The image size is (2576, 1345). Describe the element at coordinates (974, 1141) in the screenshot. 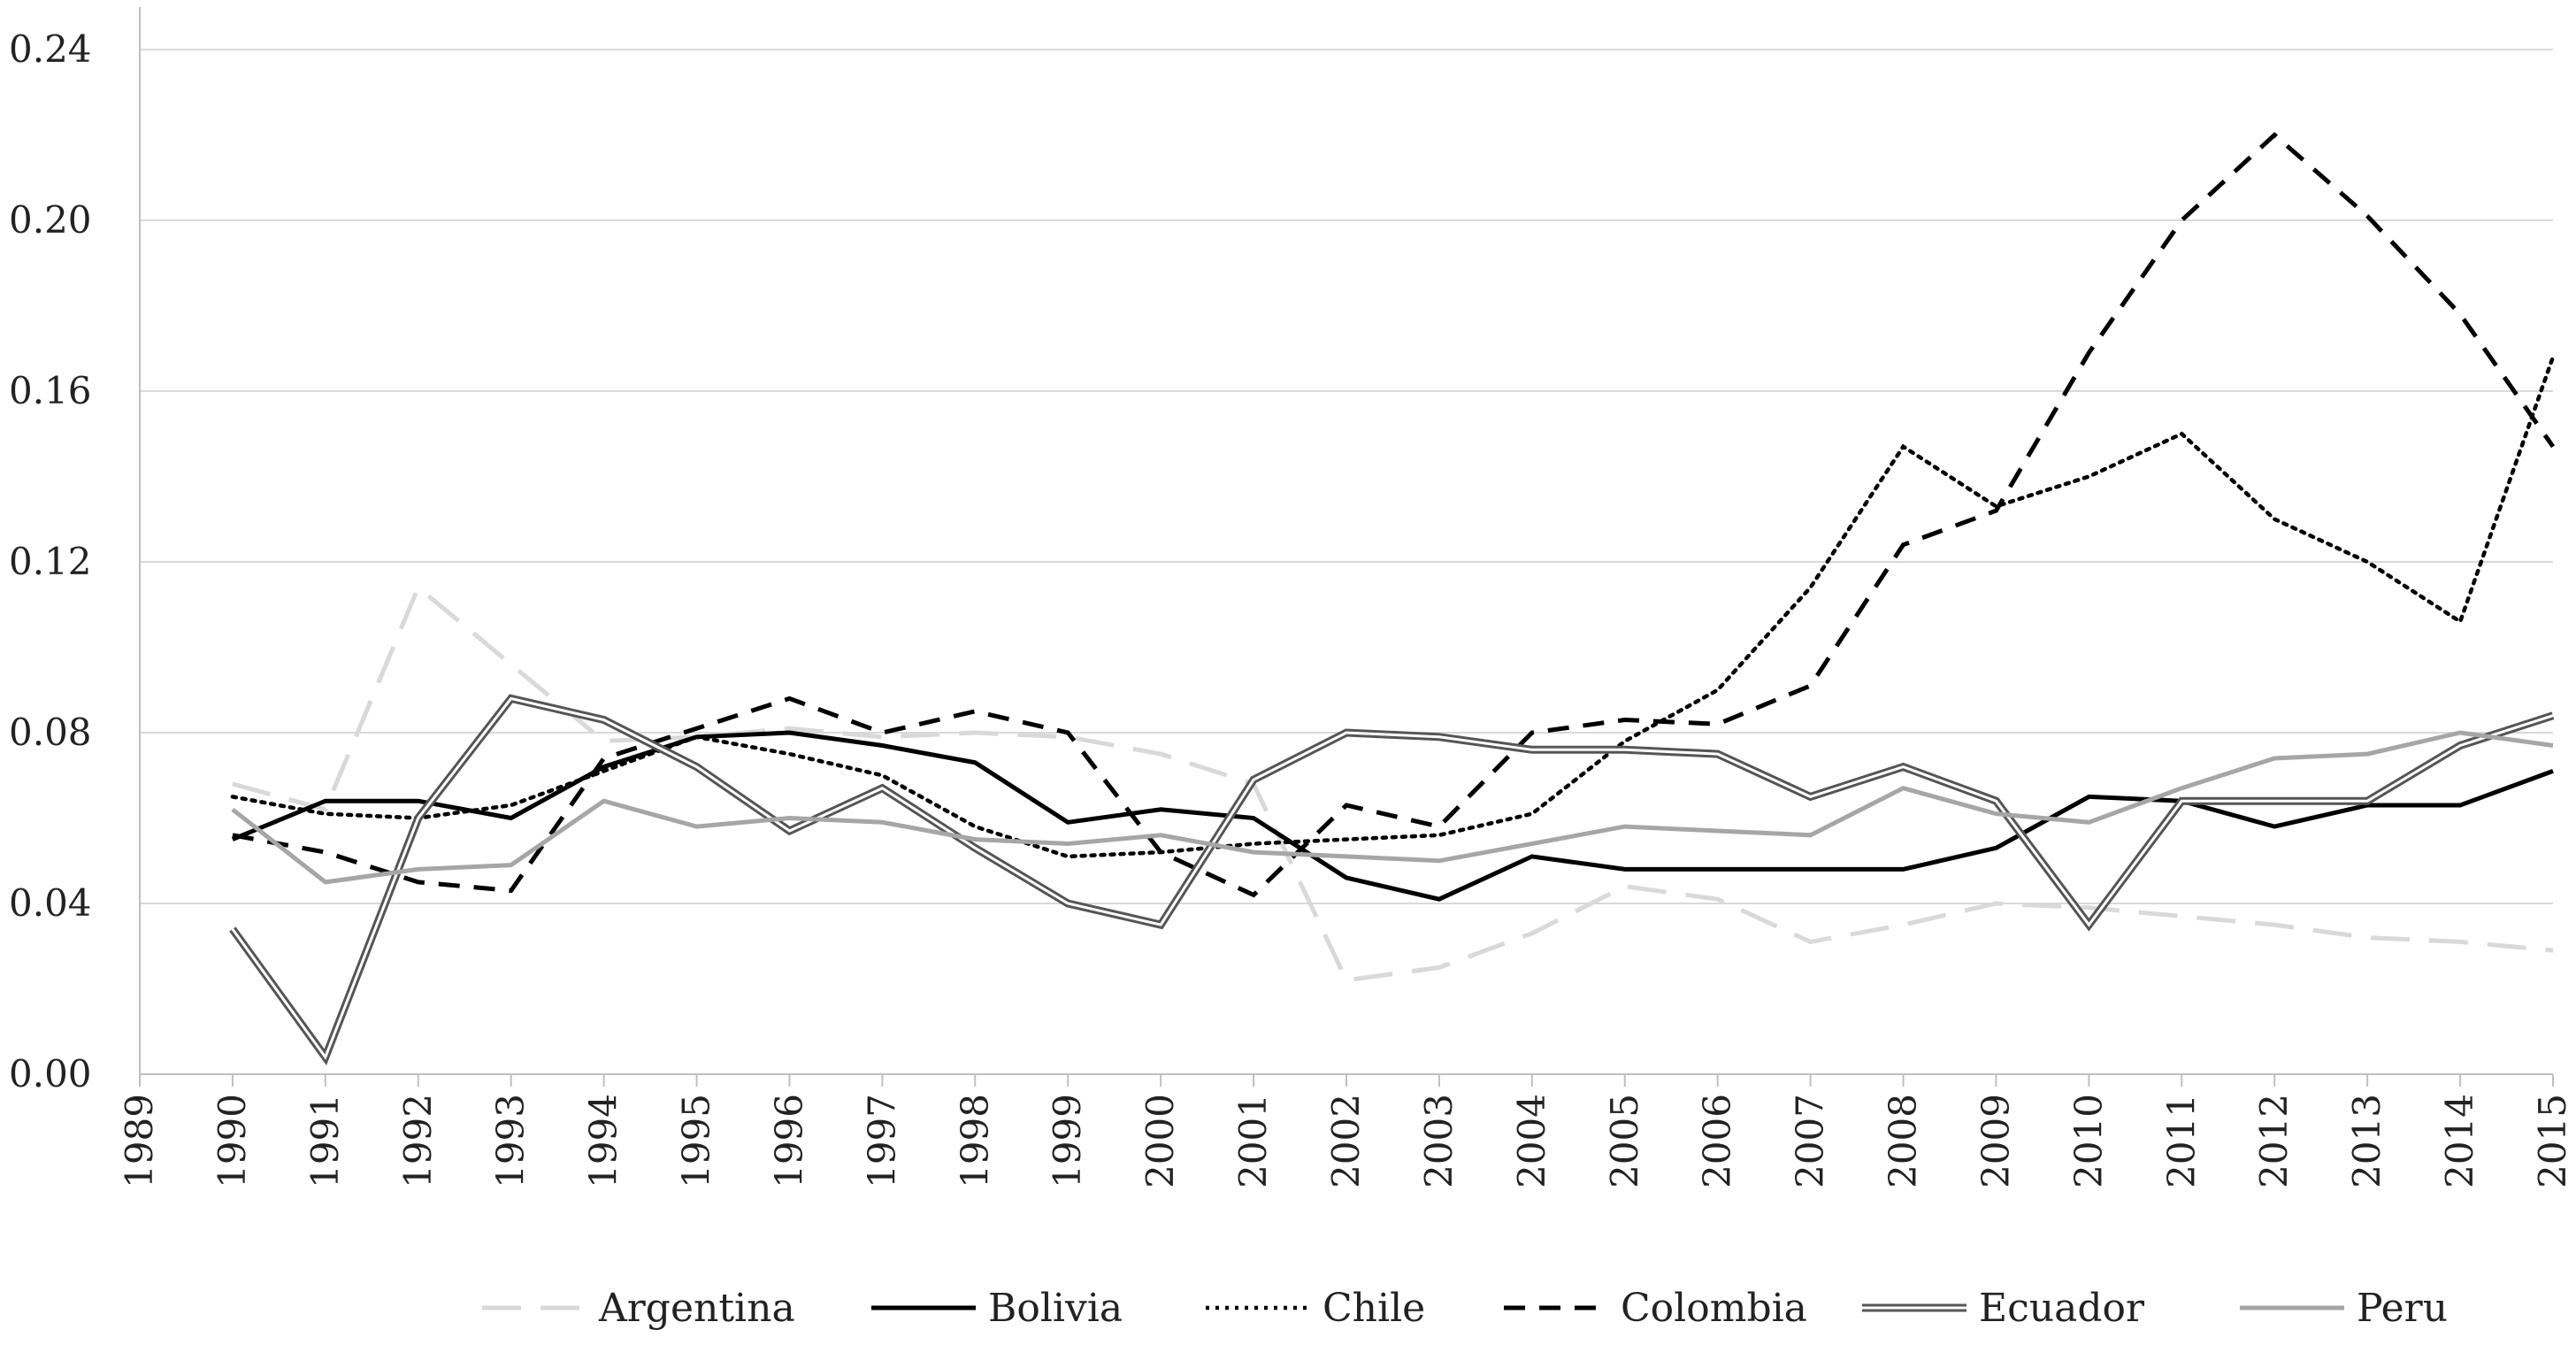

I see `x-tick-label: 1998` at that location.